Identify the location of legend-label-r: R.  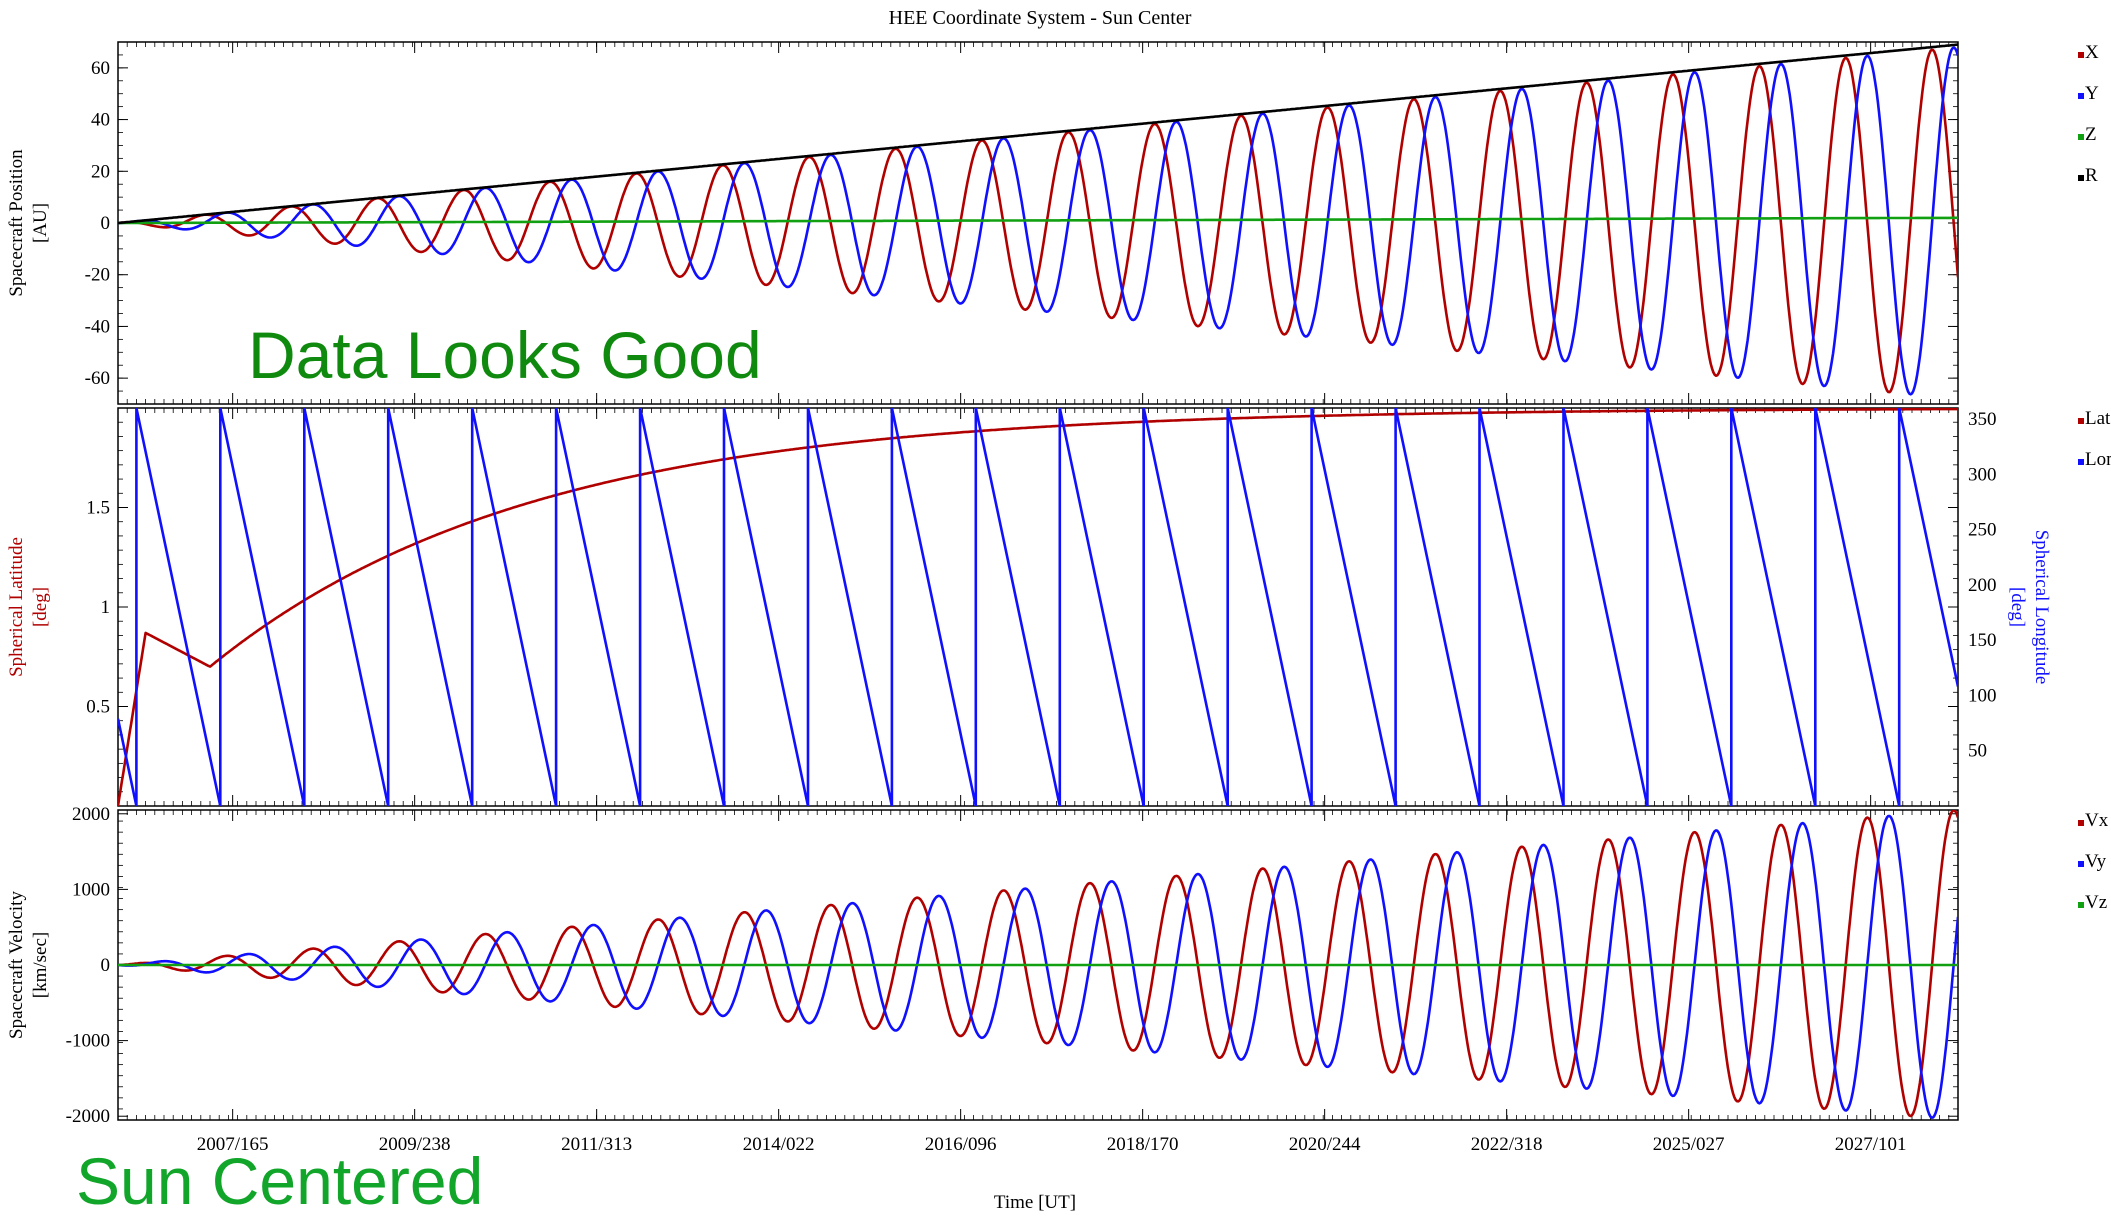
(2091, 175).